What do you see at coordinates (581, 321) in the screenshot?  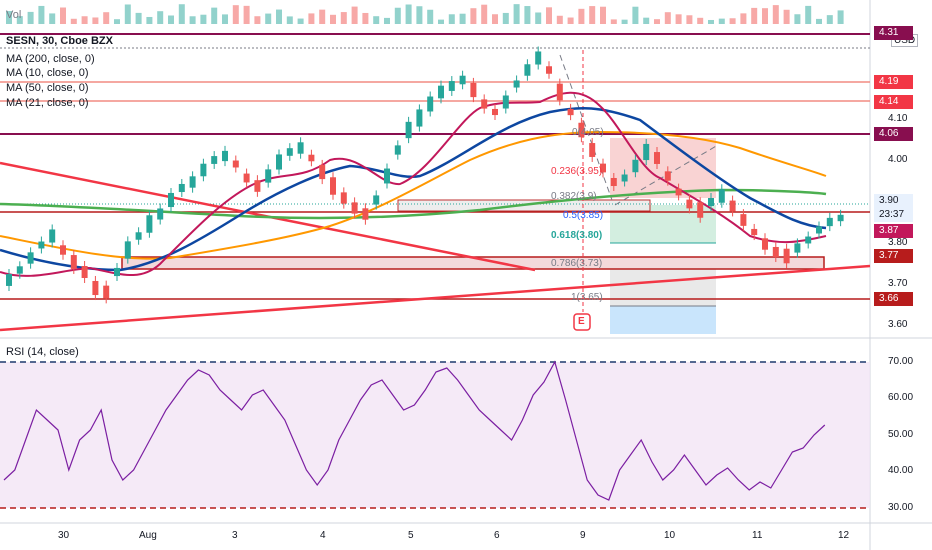 I see `earnings-marker-label: E` at bounding box center [581, 321].